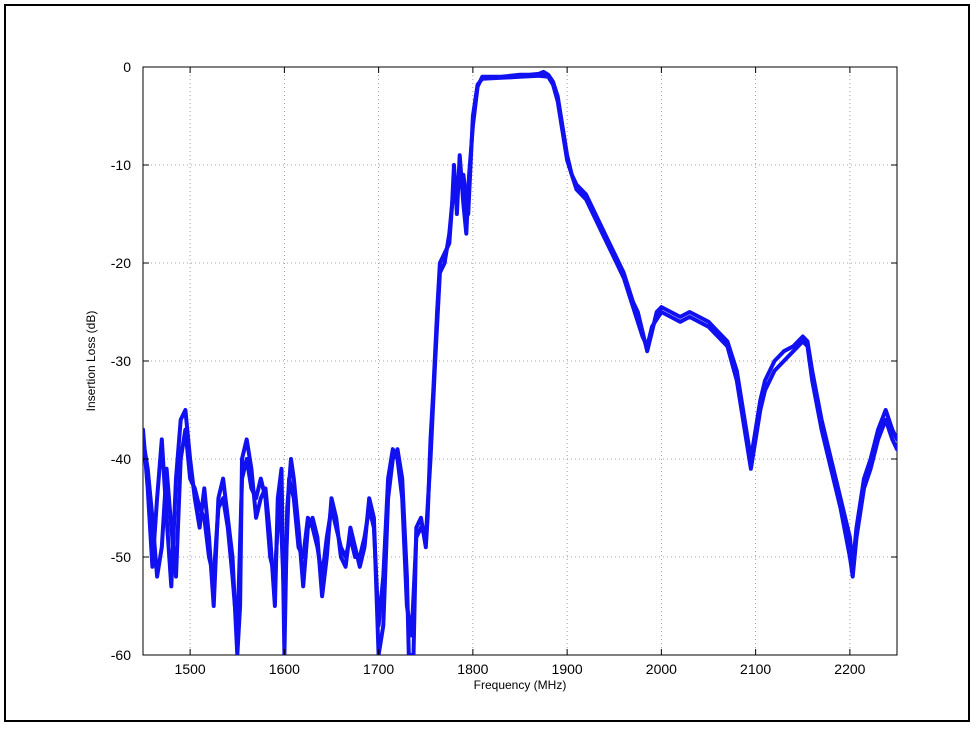  I want to click on x-tick-label: 1700, so click(378, 669).